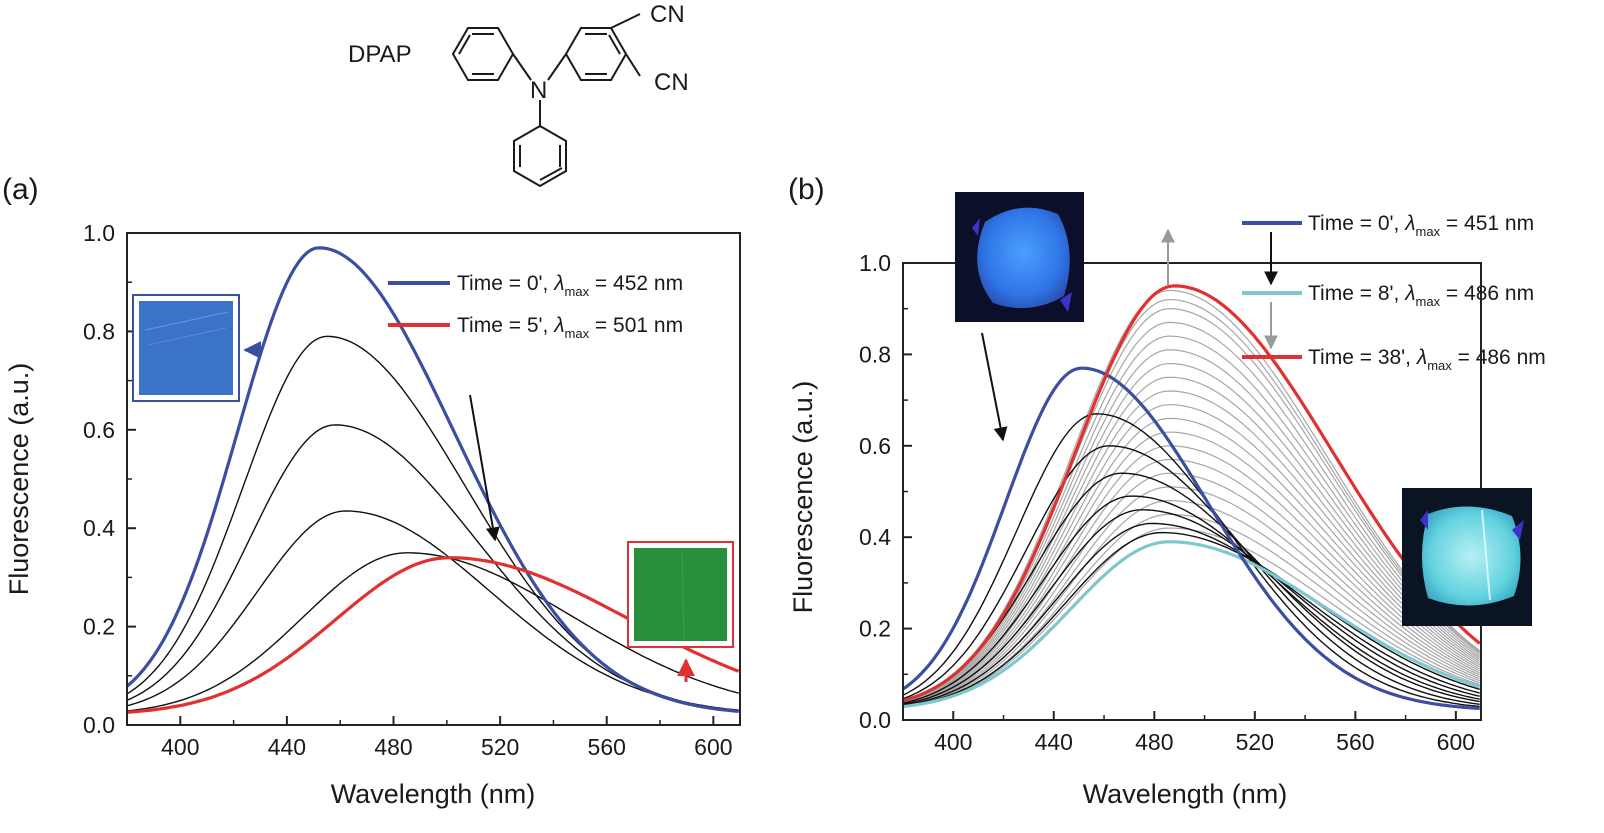 This screenshot has height=833, width=1604. What do you see at coordinates (1204, 733) in the screenshot?
I see `panel-b-x-ticks: 400 440 480 520 560 600` at bounding box center [1204, 733].